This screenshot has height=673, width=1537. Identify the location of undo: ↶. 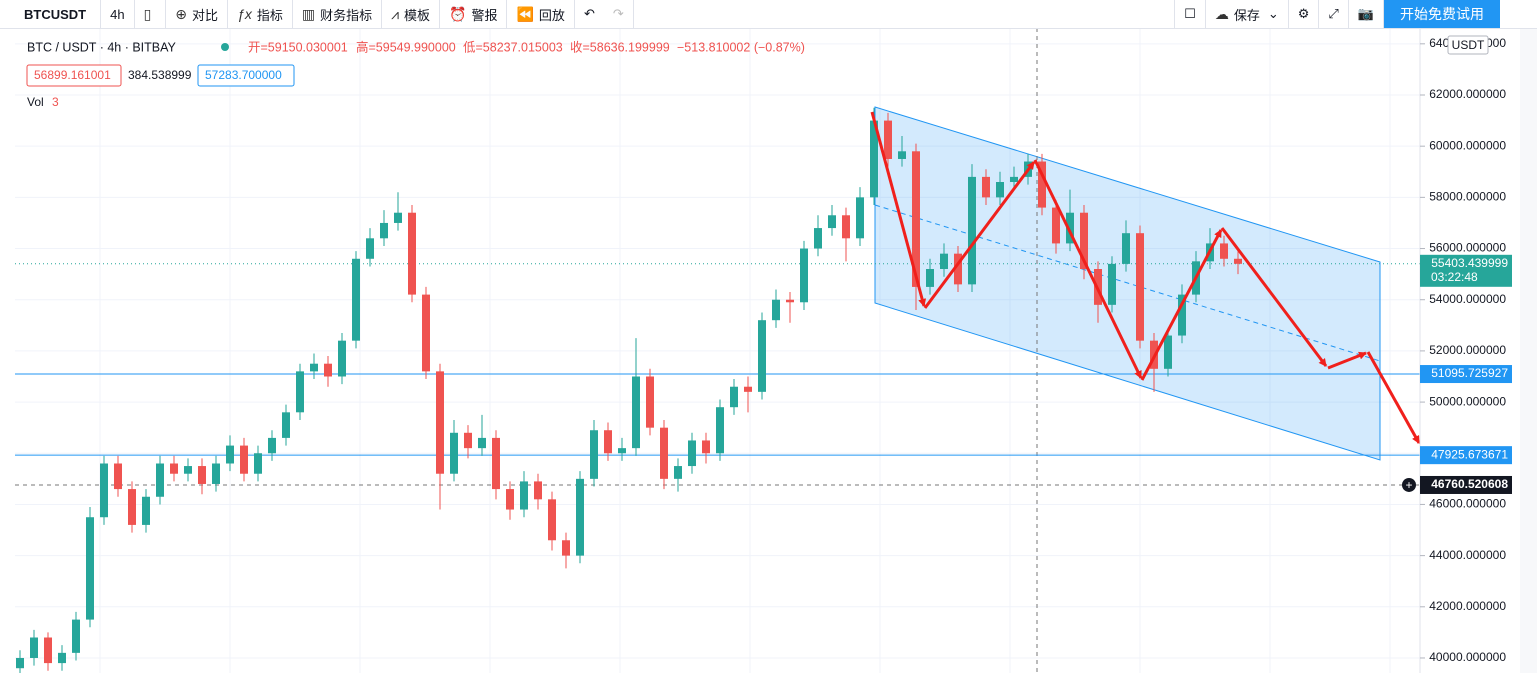
(589, 13).